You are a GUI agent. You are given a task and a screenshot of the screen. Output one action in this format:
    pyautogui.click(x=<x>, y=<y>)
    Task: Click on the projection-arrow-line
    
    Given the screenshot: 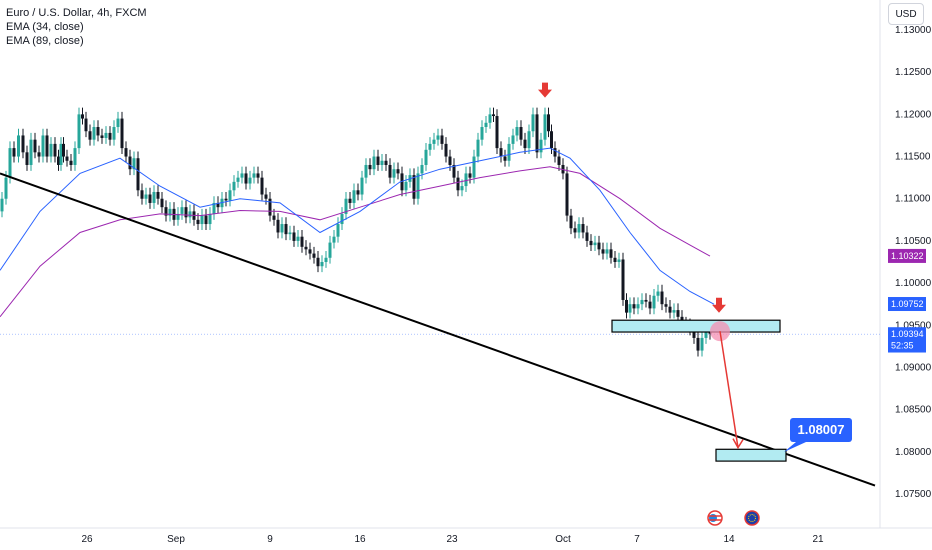 What is the action you would take?
    pyautogui.click(x=729, y=389)
    